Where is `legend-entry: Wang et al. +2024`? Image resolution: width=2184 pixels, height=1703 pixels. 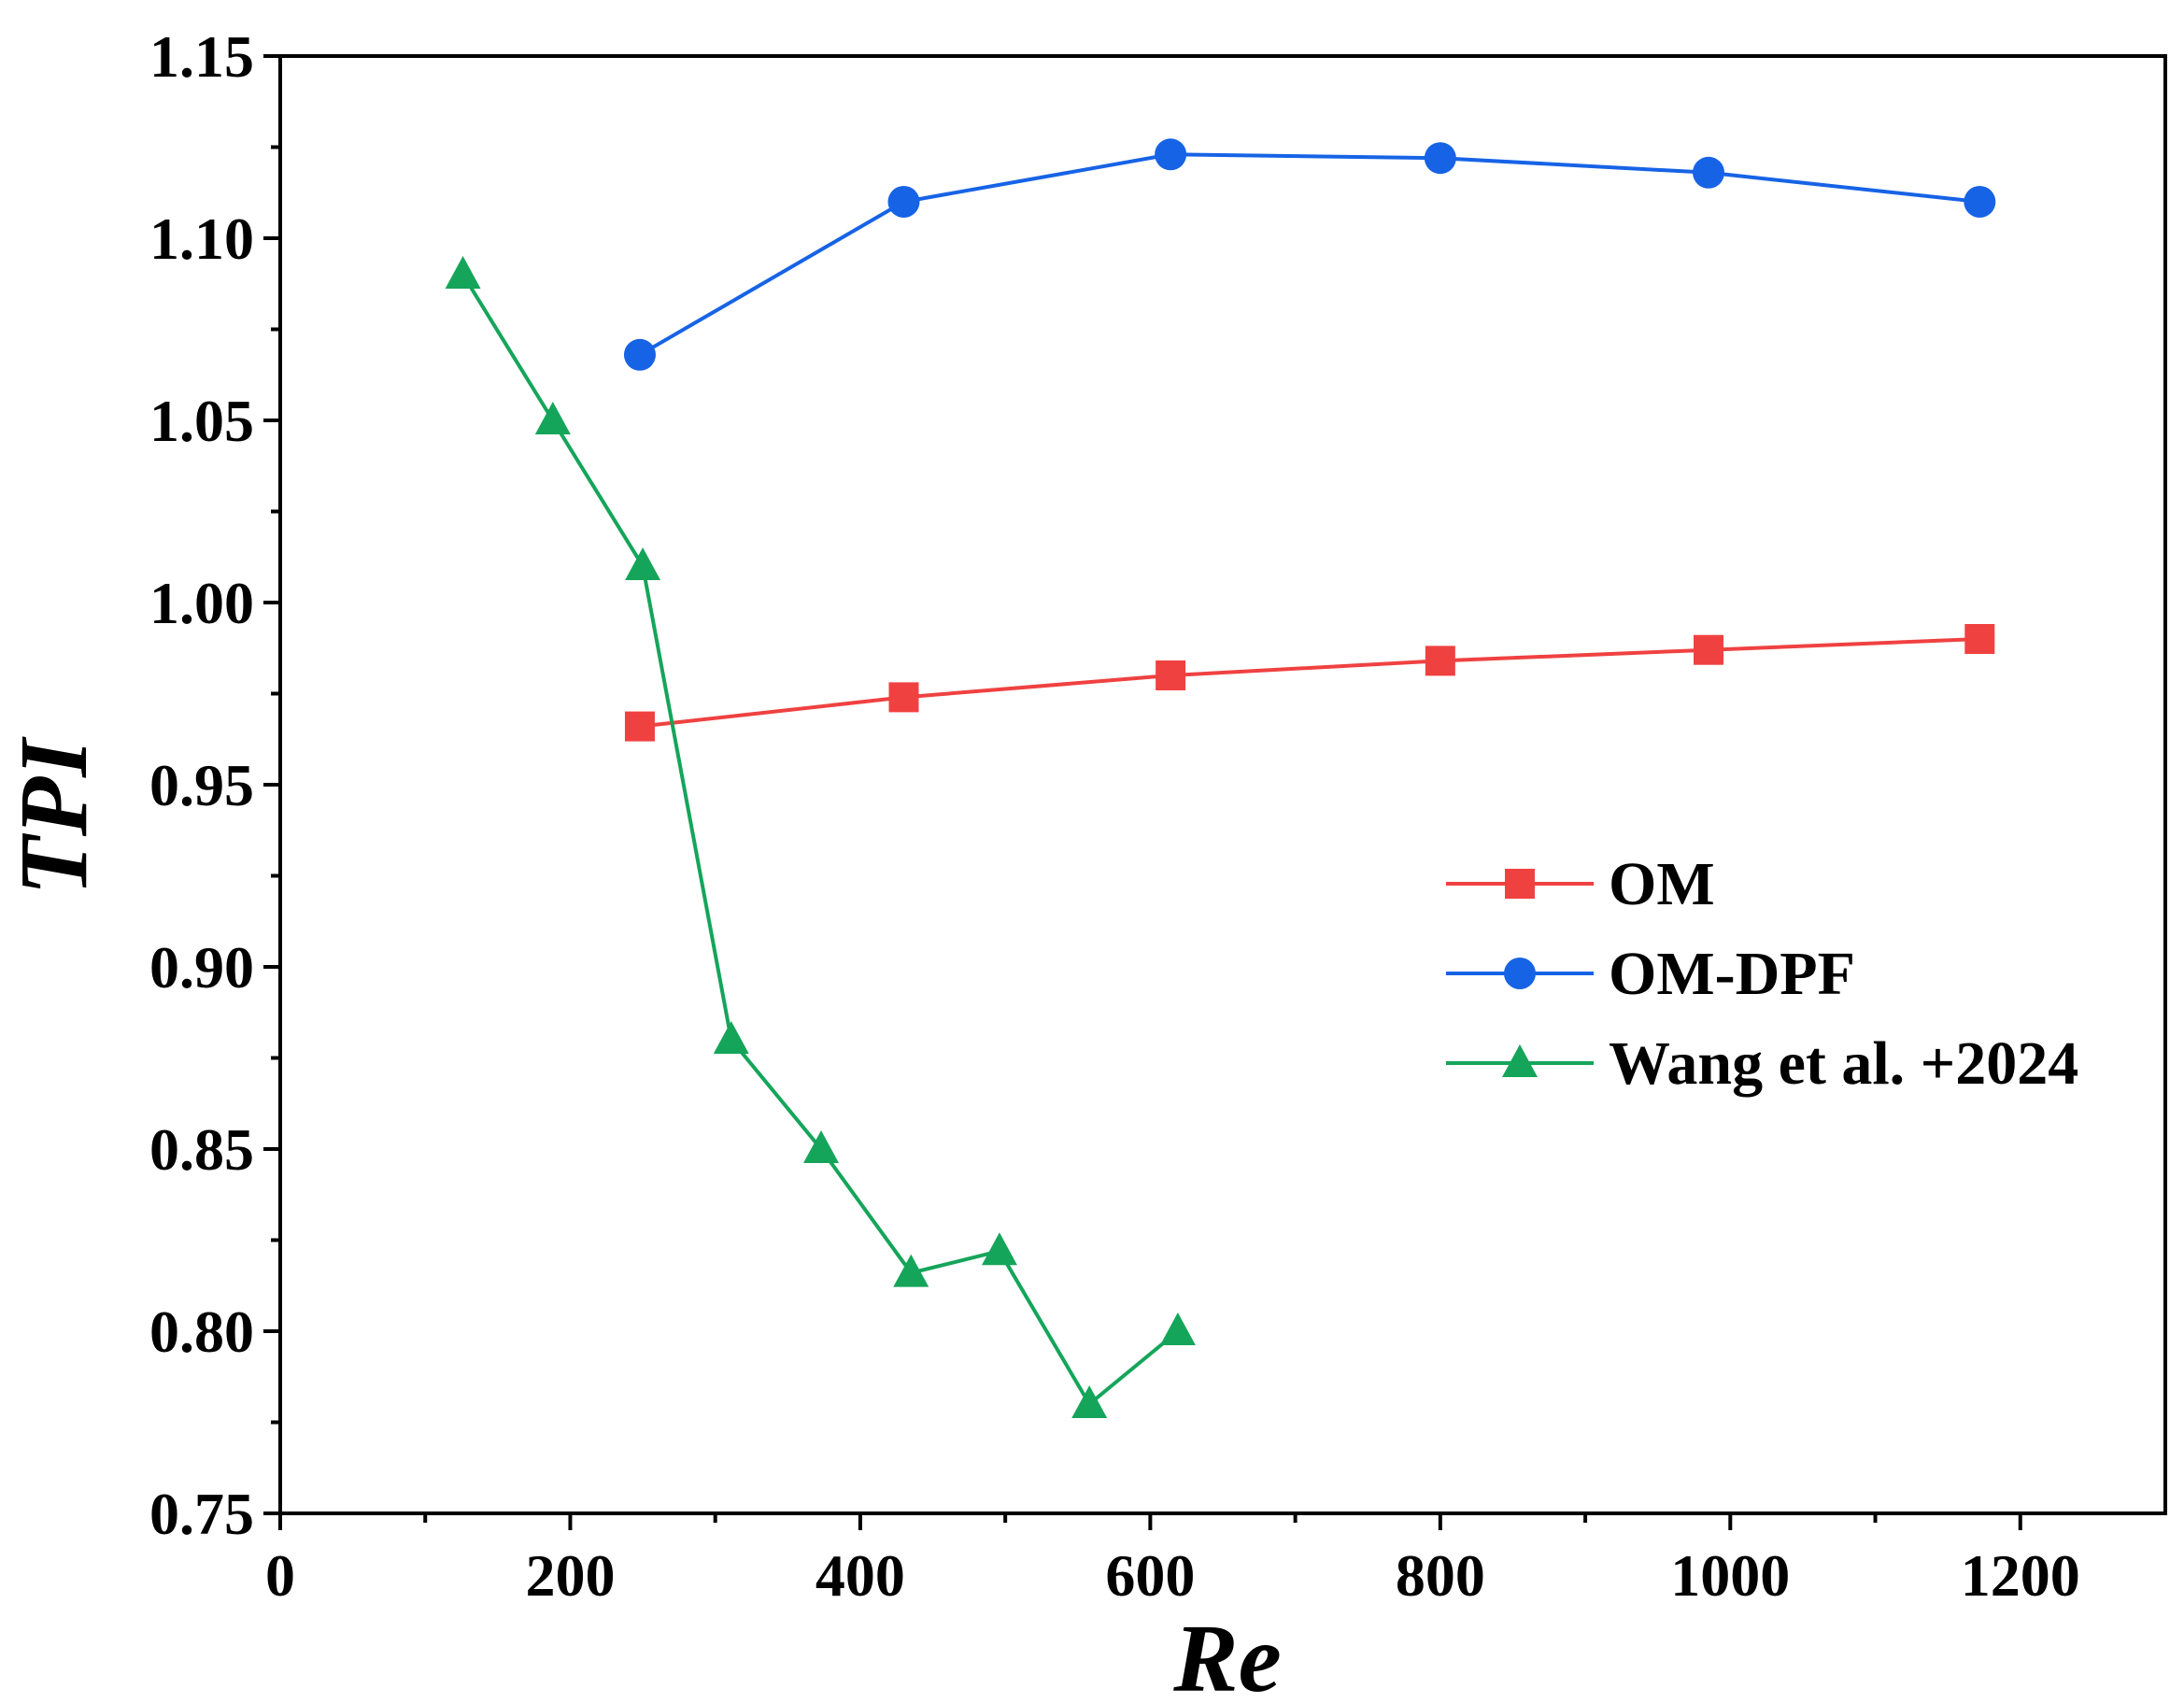
legend-entry: Wang et al. +2024 is located at coordinates (1762, 1063).